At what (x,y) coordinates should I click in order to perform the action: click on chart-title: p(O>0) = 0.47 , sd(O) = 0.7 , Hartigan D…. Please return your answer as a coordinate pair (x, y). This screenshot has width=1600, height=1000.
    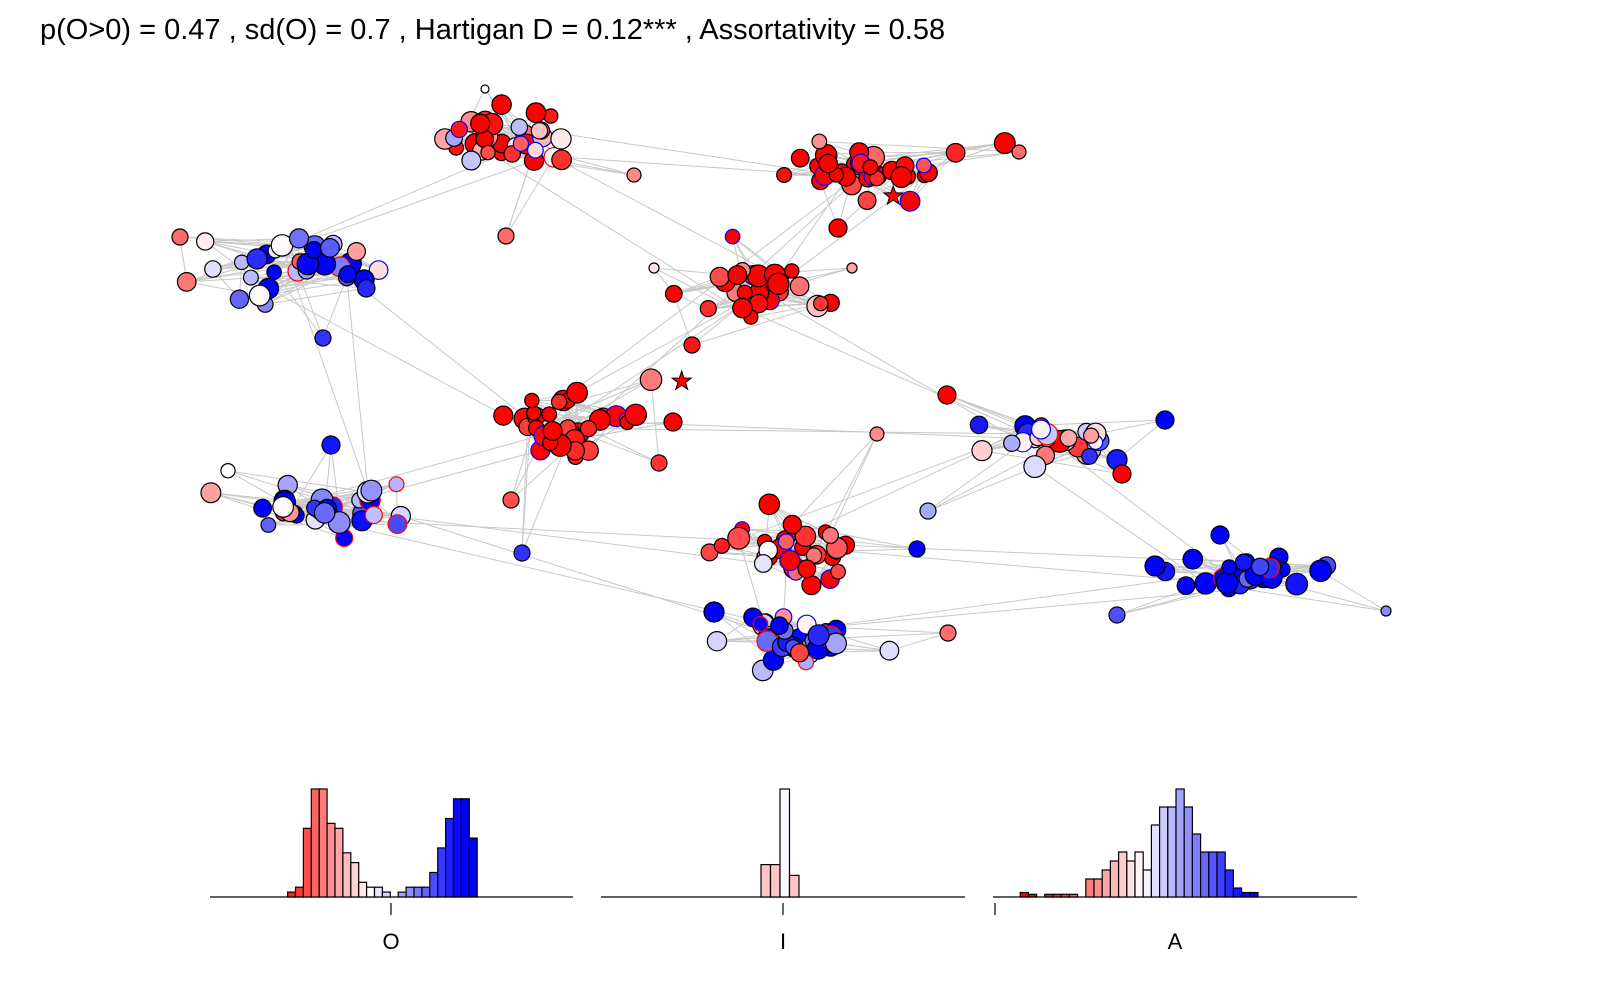
    Looking at the image, I should click on (493, 30).